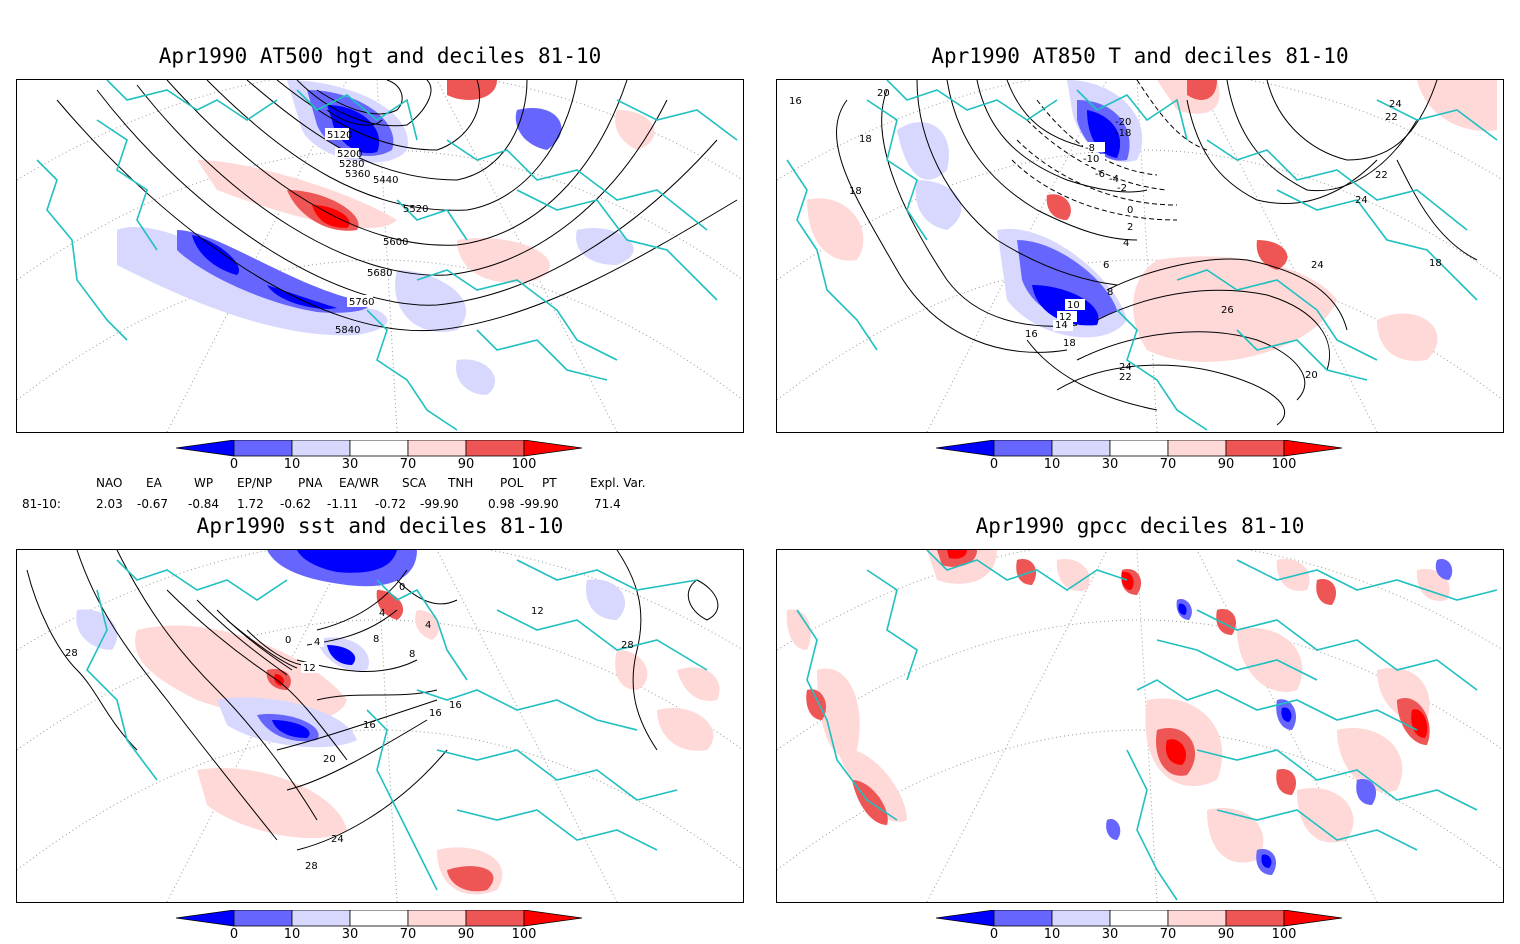  What do you see at coordinates (347, 330) in the screenshot?
I see `contour-label: 5840` at bounding box center [347, 330].